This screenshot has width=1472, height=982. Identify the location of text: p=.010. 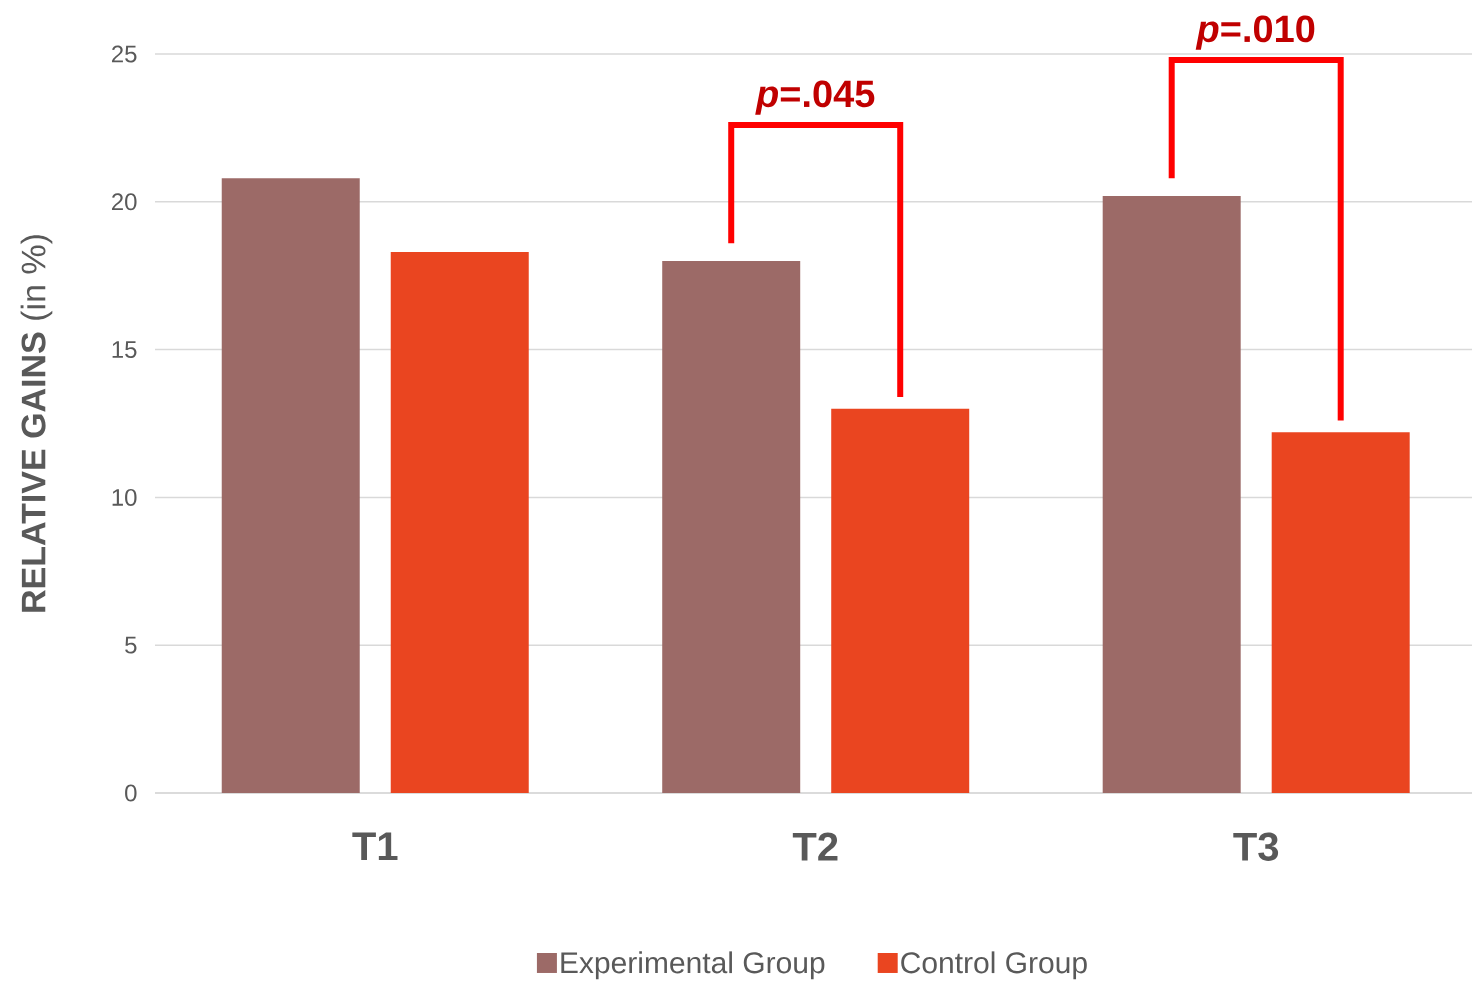
(1255, 32).